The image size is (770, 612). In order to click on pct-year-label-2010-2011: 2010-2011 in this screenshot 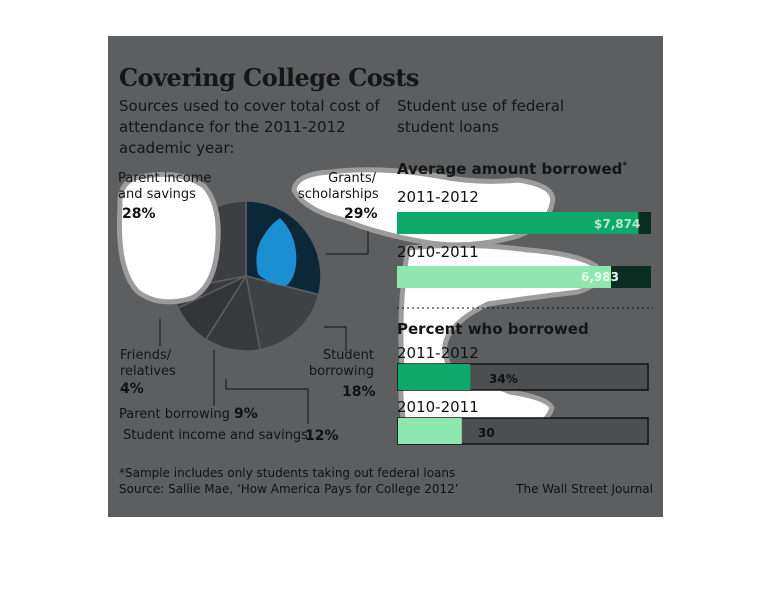, I will do `click(438, 407)`.